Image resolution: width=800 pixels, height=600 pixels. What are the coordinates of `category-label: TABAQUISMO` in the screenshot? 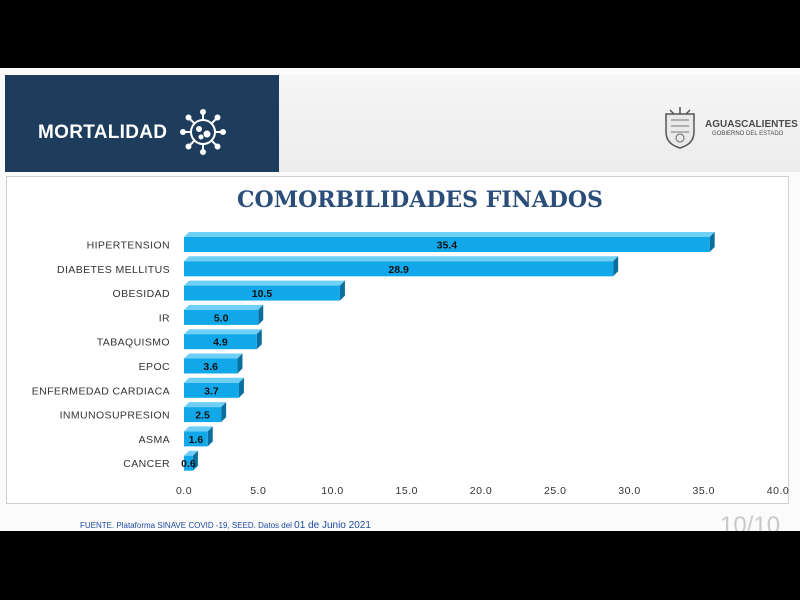 It's located at (133, 343).